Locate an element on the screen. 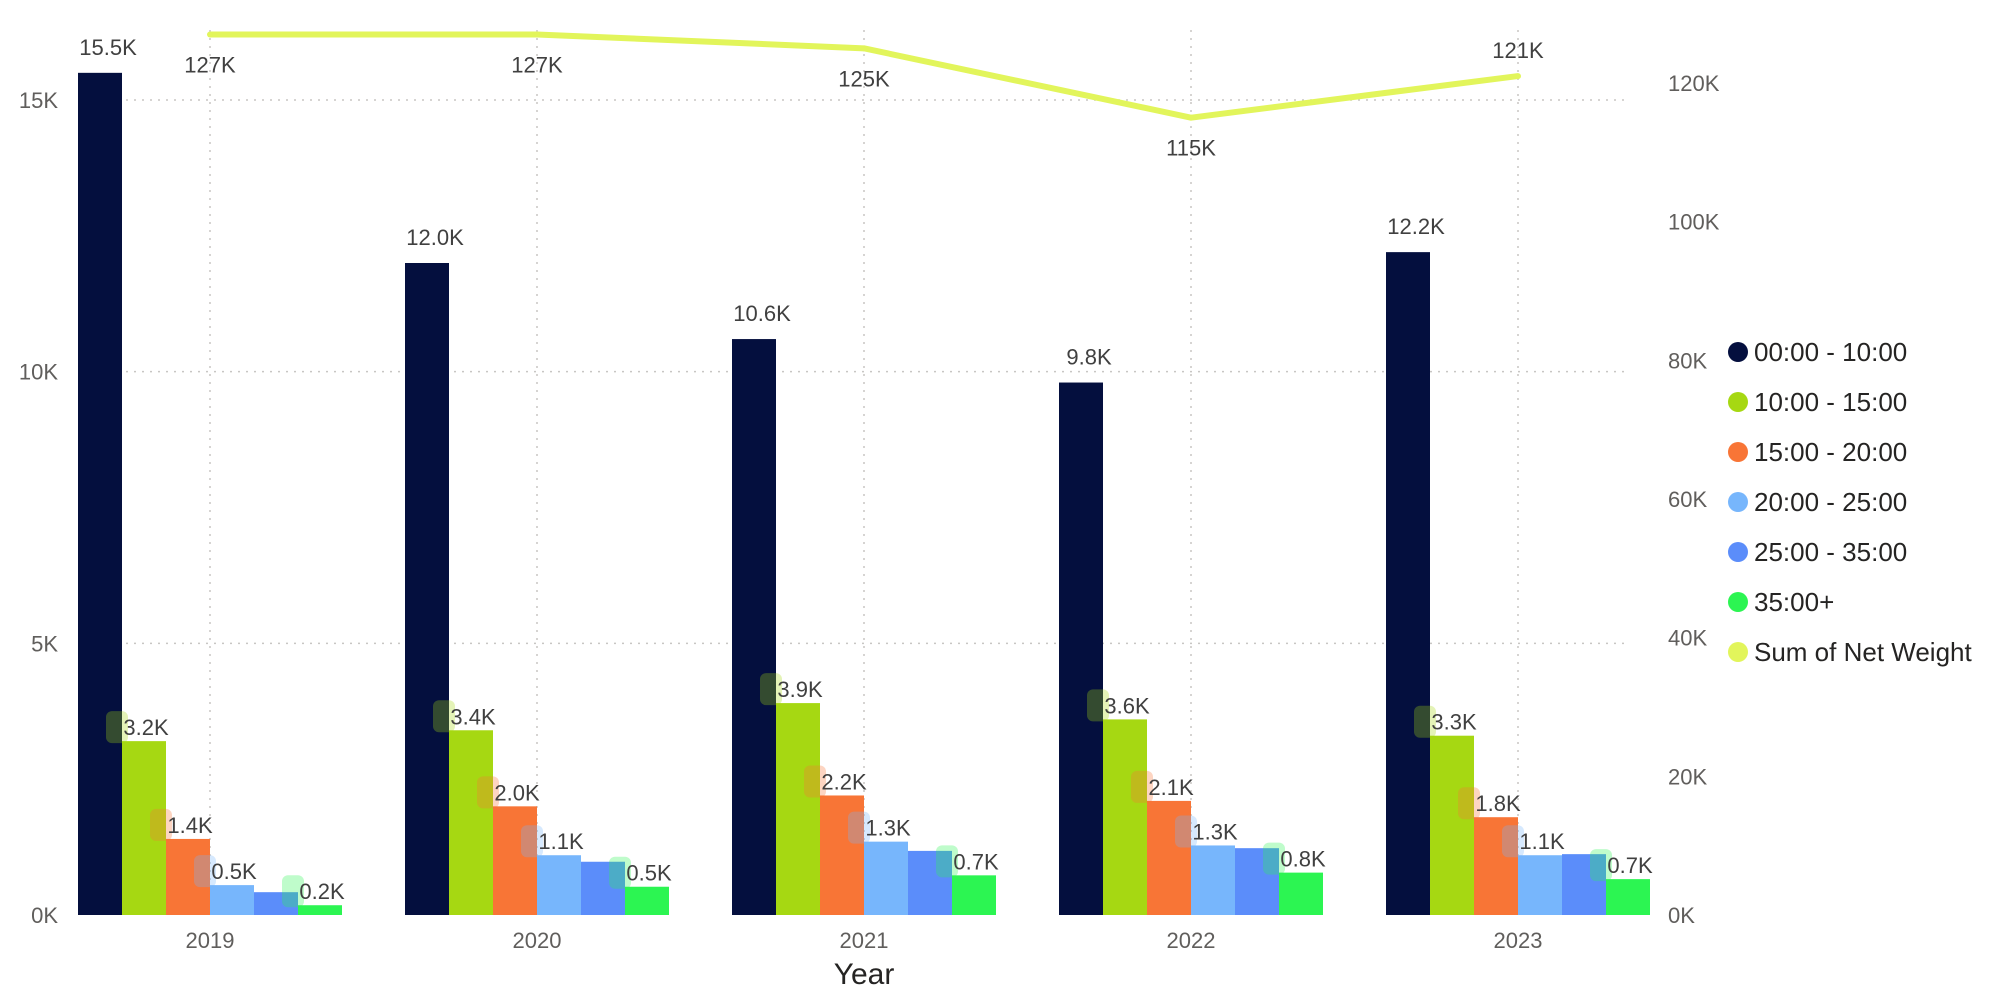 This screenshot has height=994, width=2000. y-right-tick-label: 120K is located at coordinates (1694, 83).